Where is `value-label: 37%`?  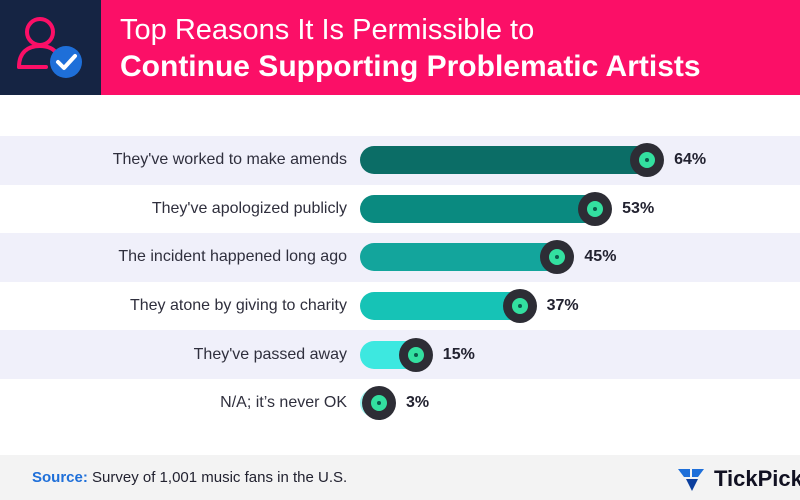 value-label: 37% is located at coordinates (562, 306).